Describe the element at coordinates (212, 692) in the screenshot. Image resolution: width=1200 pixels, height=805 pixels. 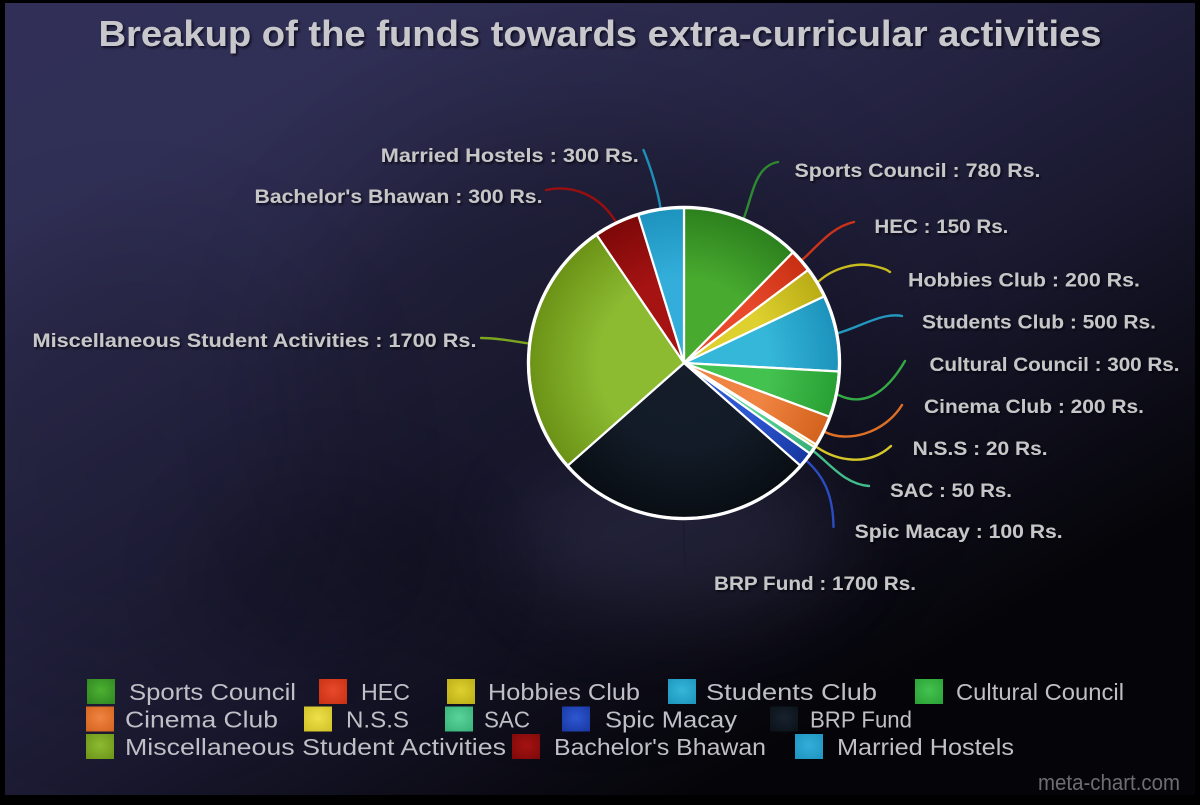
I see `svg-text: Sports Council` at that location.